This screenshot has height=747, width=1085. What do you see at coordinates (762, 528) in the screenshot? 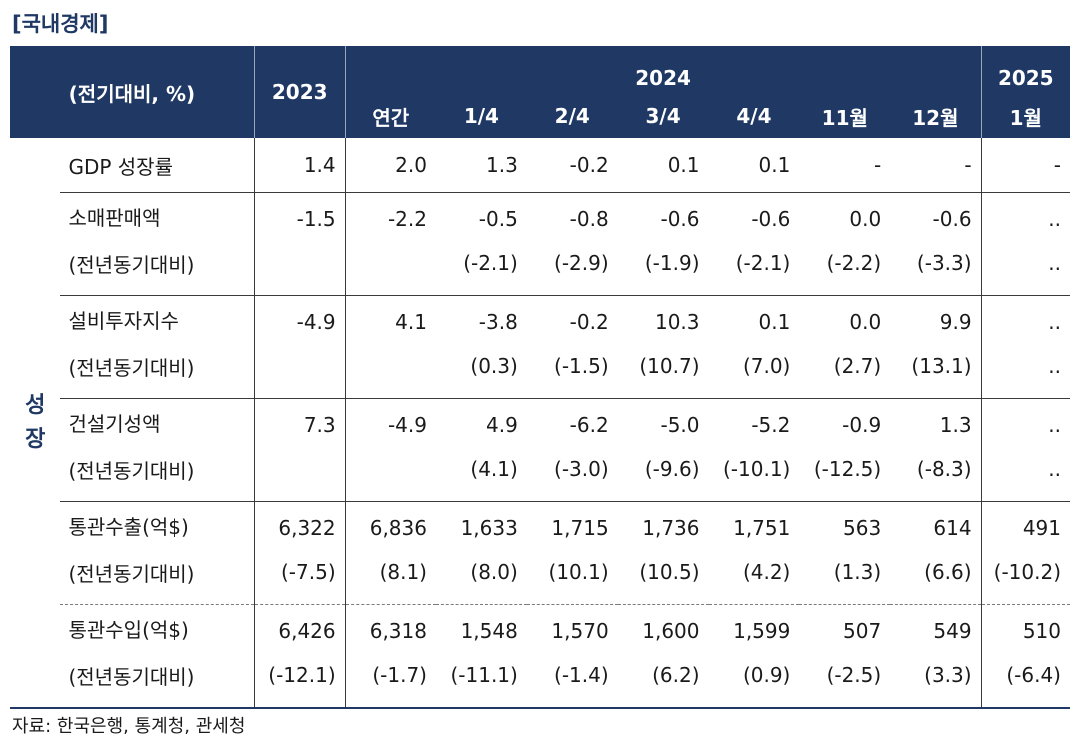
I see `table-cell: 1,751` at bounding box center [762, 528].